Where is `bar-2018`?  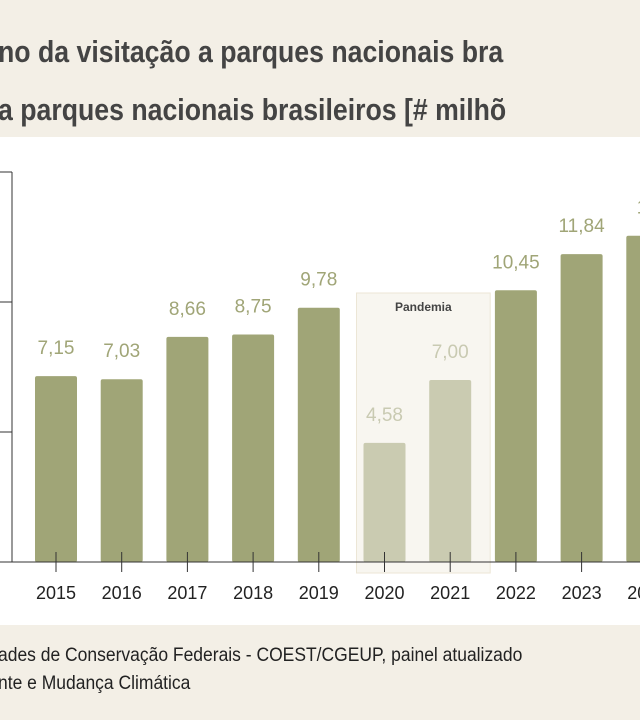 bar-2018 is located at coordinates (253, 448).